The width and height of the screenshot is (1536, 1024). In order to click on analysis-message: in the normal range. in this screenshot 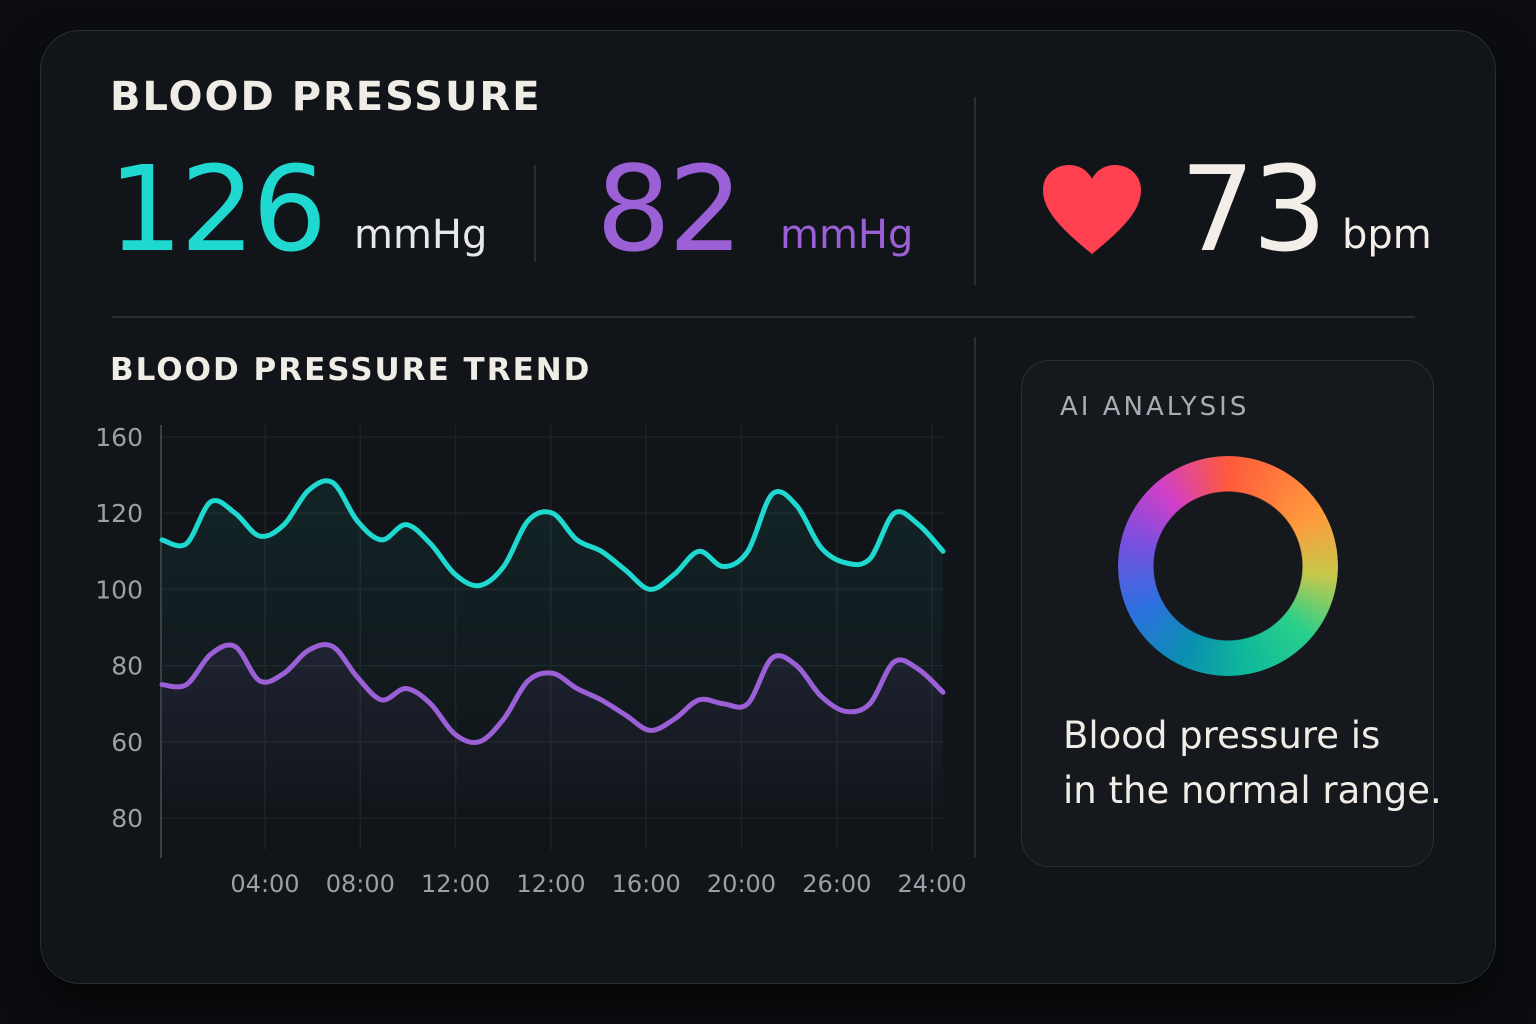, I will do `click(1252, 790)`.